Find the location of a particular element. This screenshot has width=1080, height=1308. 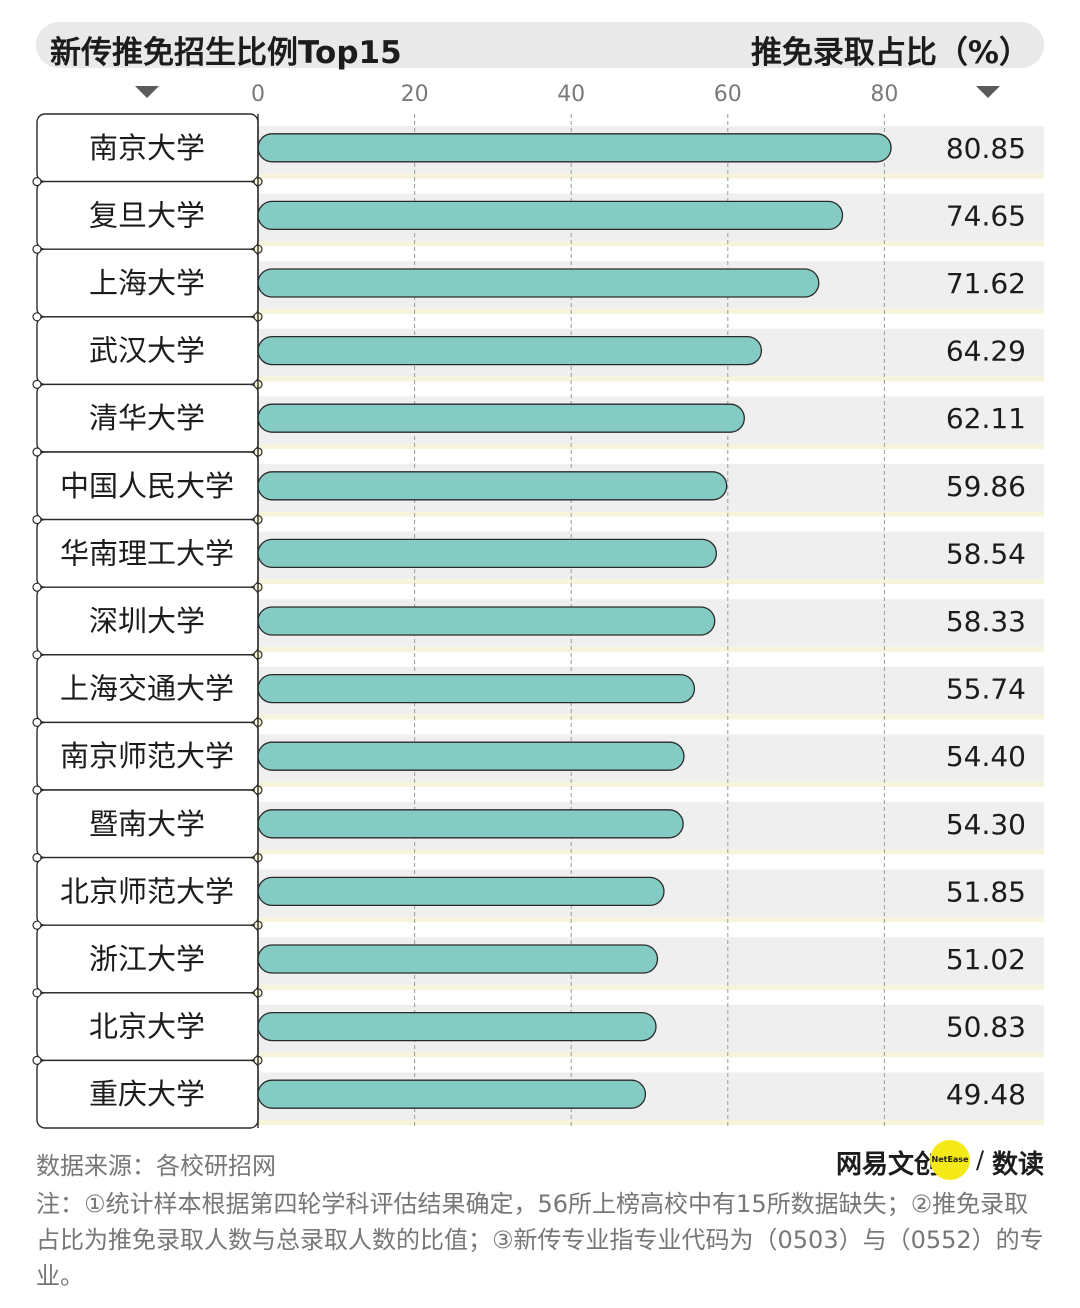

category-label: 上海大学 is located at coordinates (147, 283).